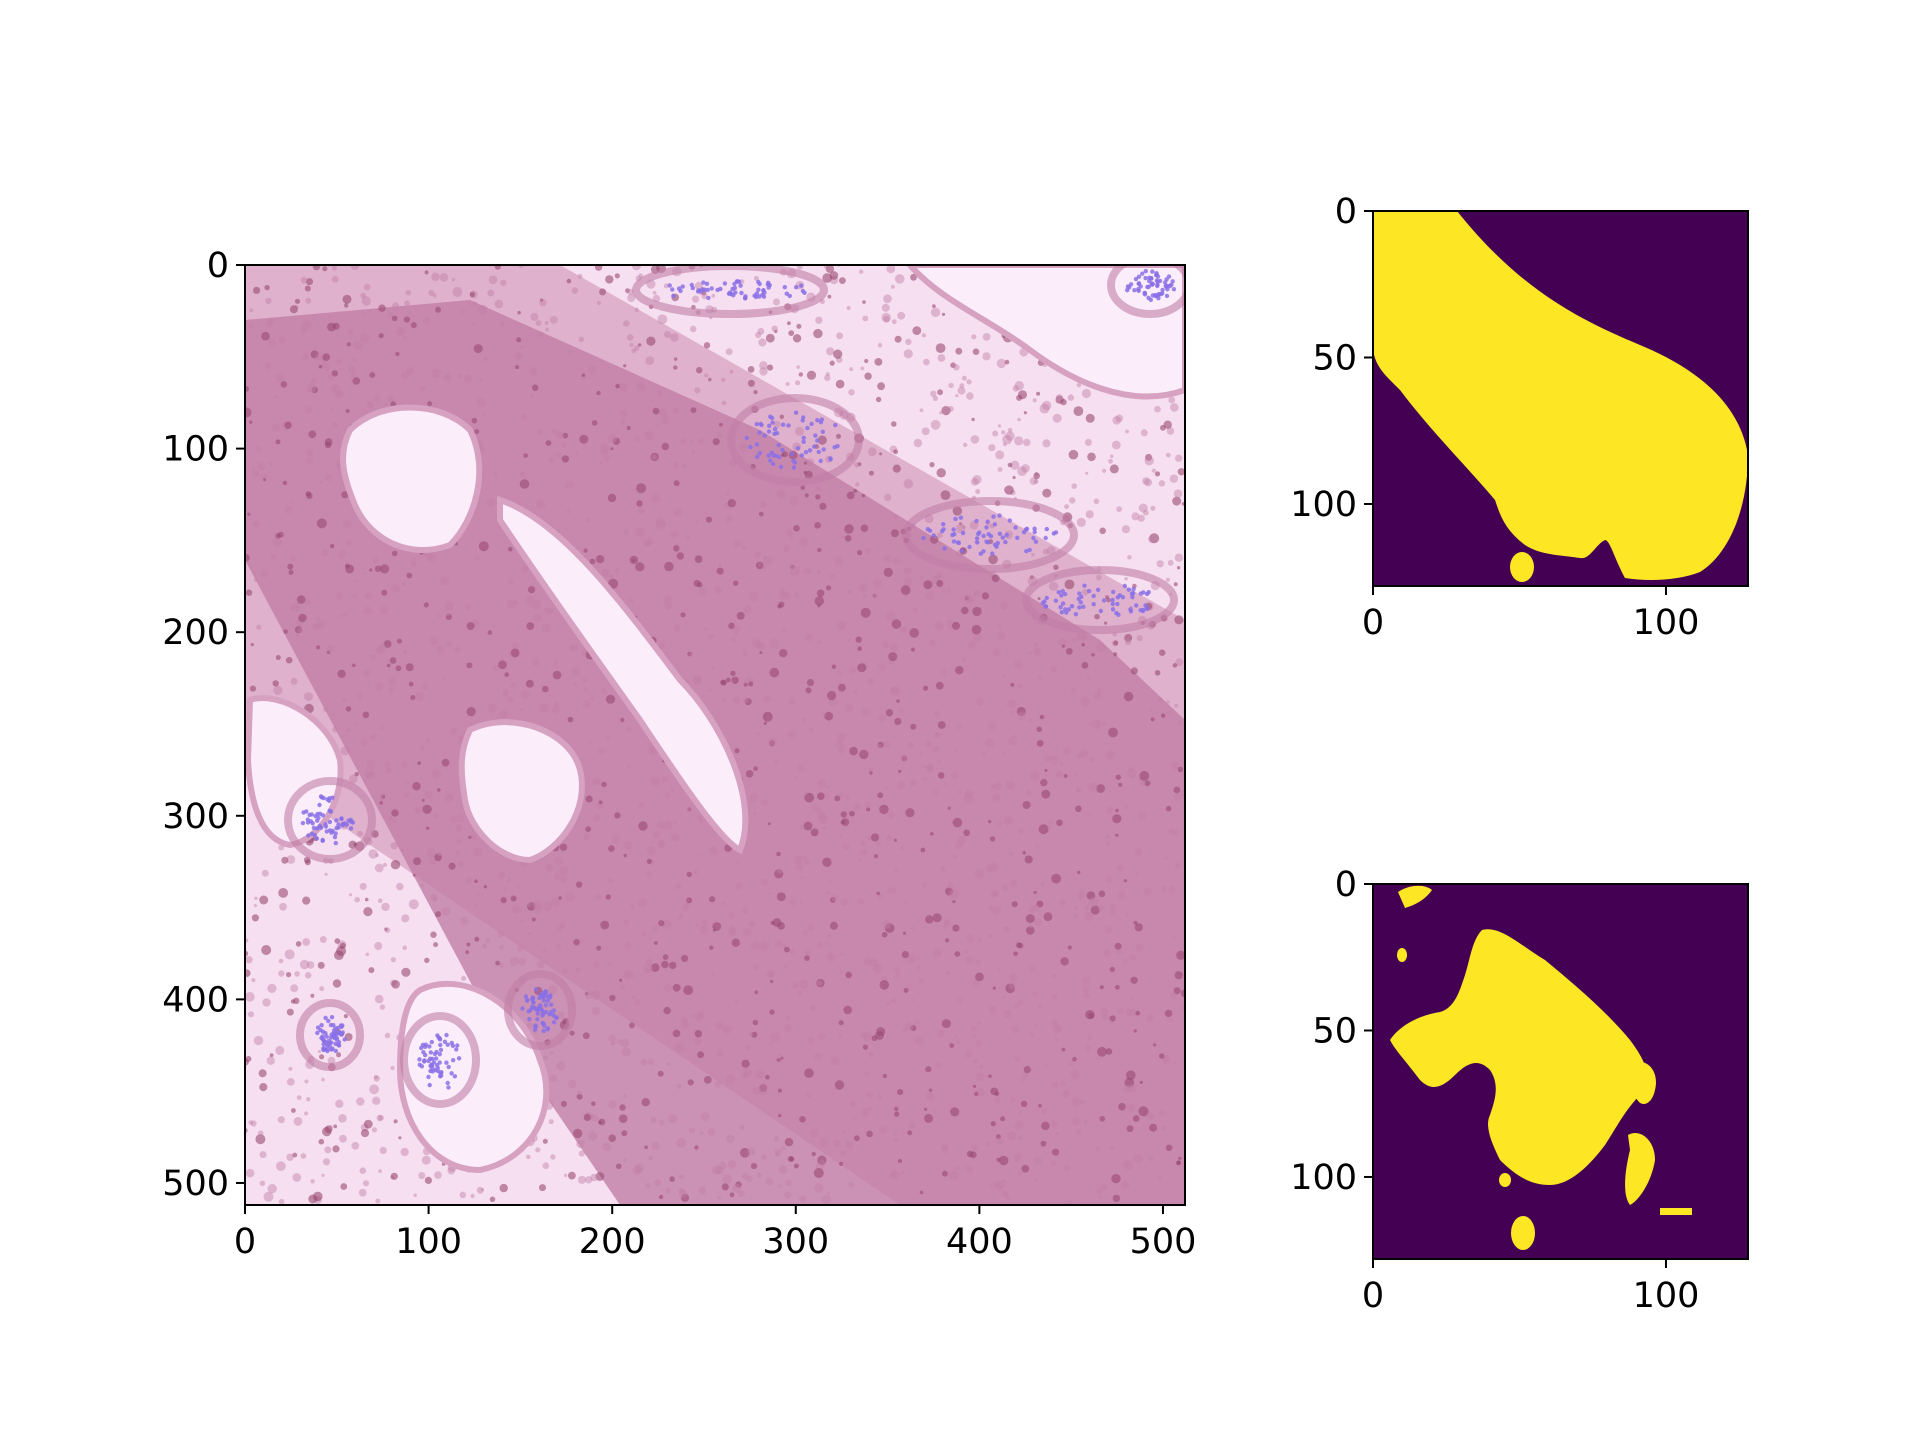 This screenshot has width=1920, height=1440. Describe the element at coordinates (795, 440) in the screenshot. I see `vessel-wall` at that location.